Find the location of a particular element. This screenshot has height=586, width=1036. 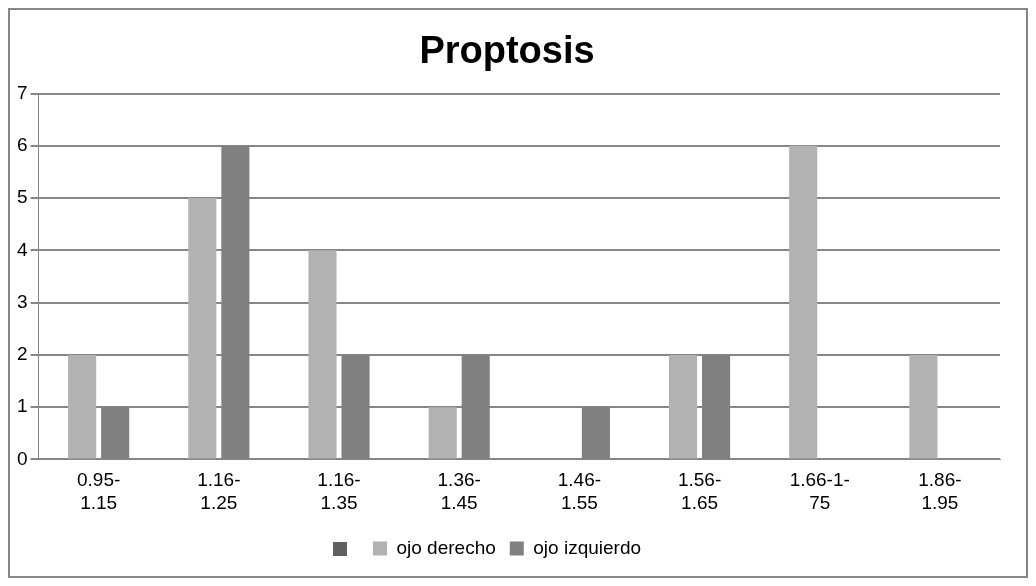

x-tick-label: 1.56-1.65 is located at coordinates (699, 491).